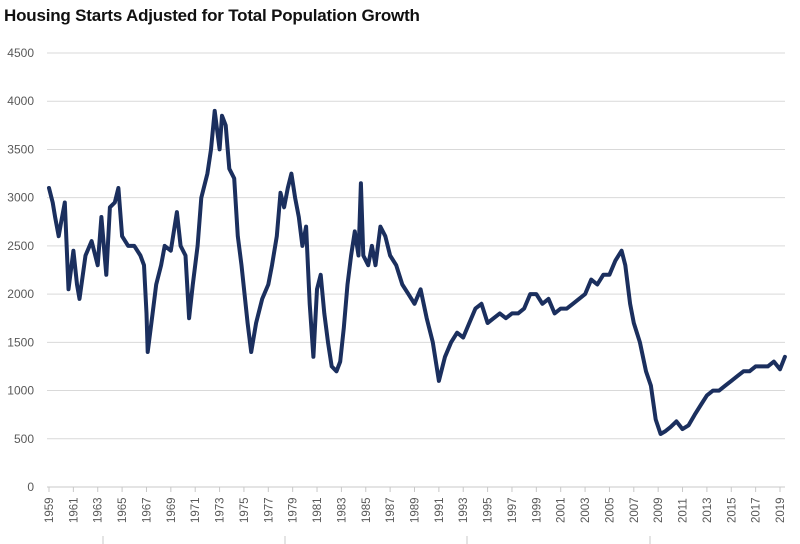 This screenshot has height=544, width=800. I want to click on x-tick-label: 1999, so click(537, 510).